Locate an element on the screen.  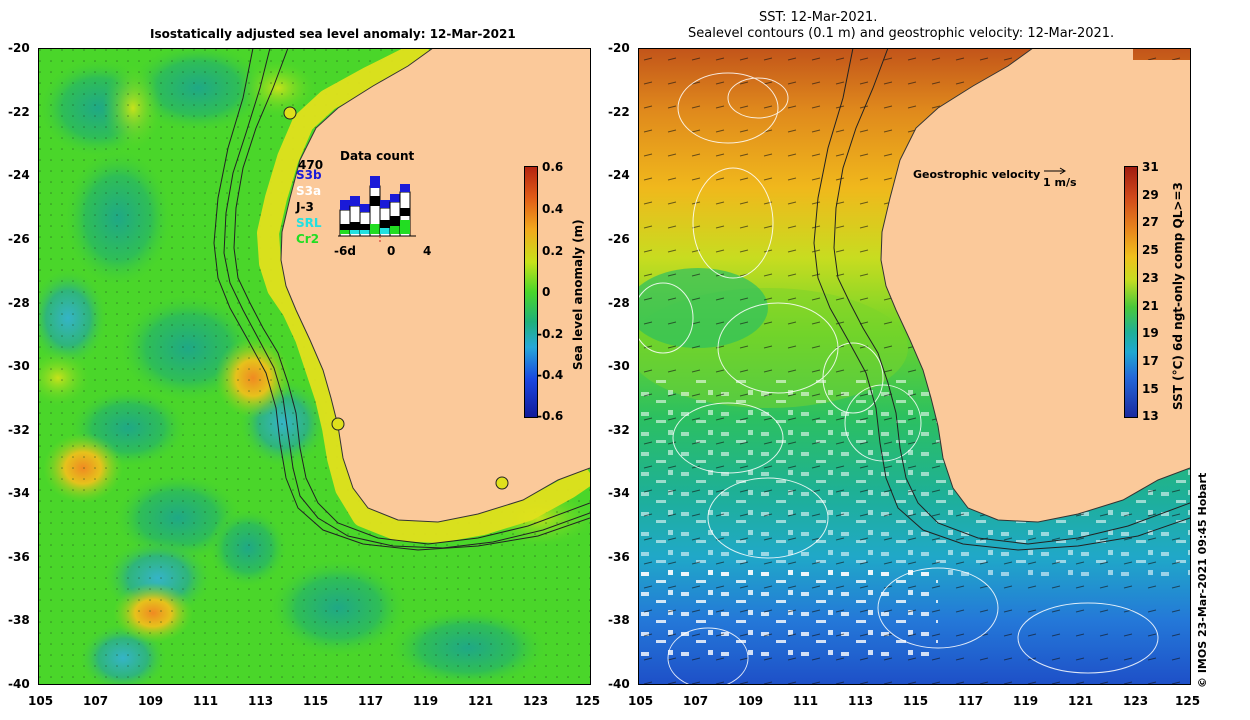
satellite-label: J-3 is located at coordinates (305, 207).